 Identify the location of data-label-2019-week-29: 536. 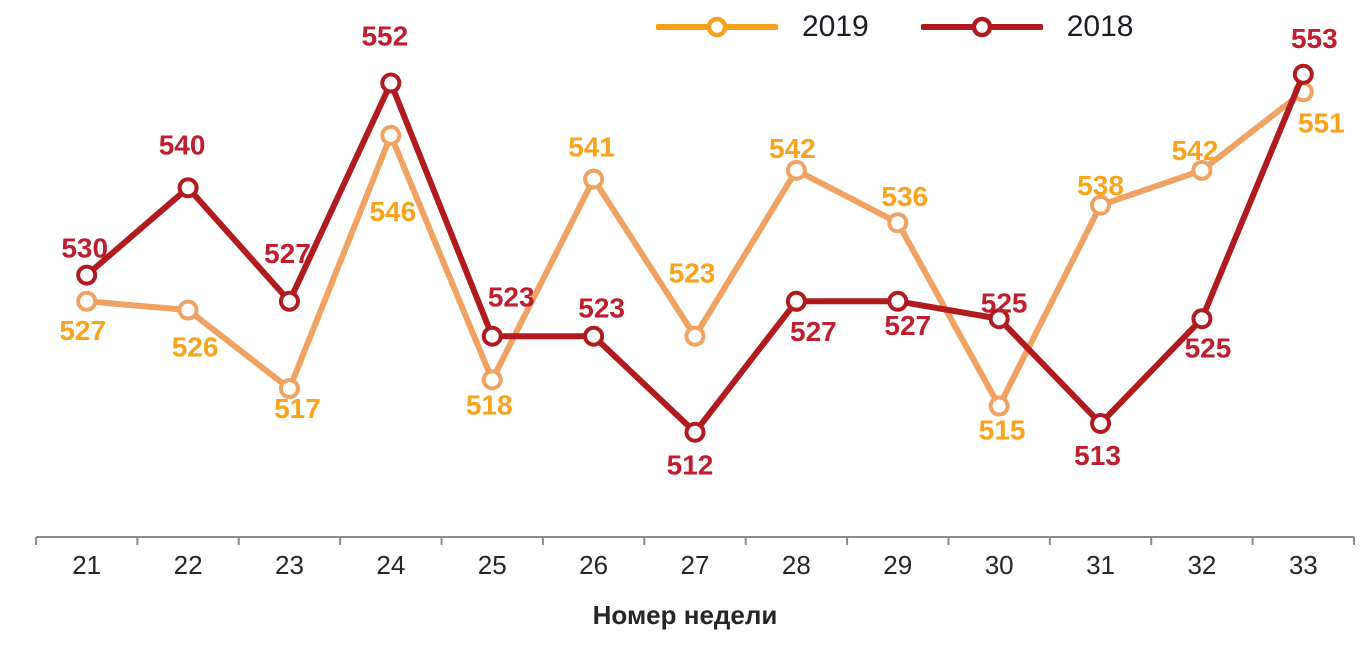
(904, 196).